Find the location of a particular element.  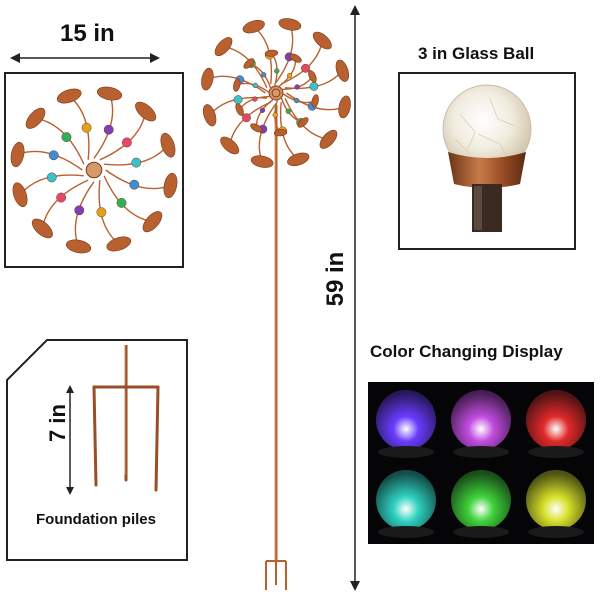

pile-height-label: 7 in is located at coordinates (57, 423).